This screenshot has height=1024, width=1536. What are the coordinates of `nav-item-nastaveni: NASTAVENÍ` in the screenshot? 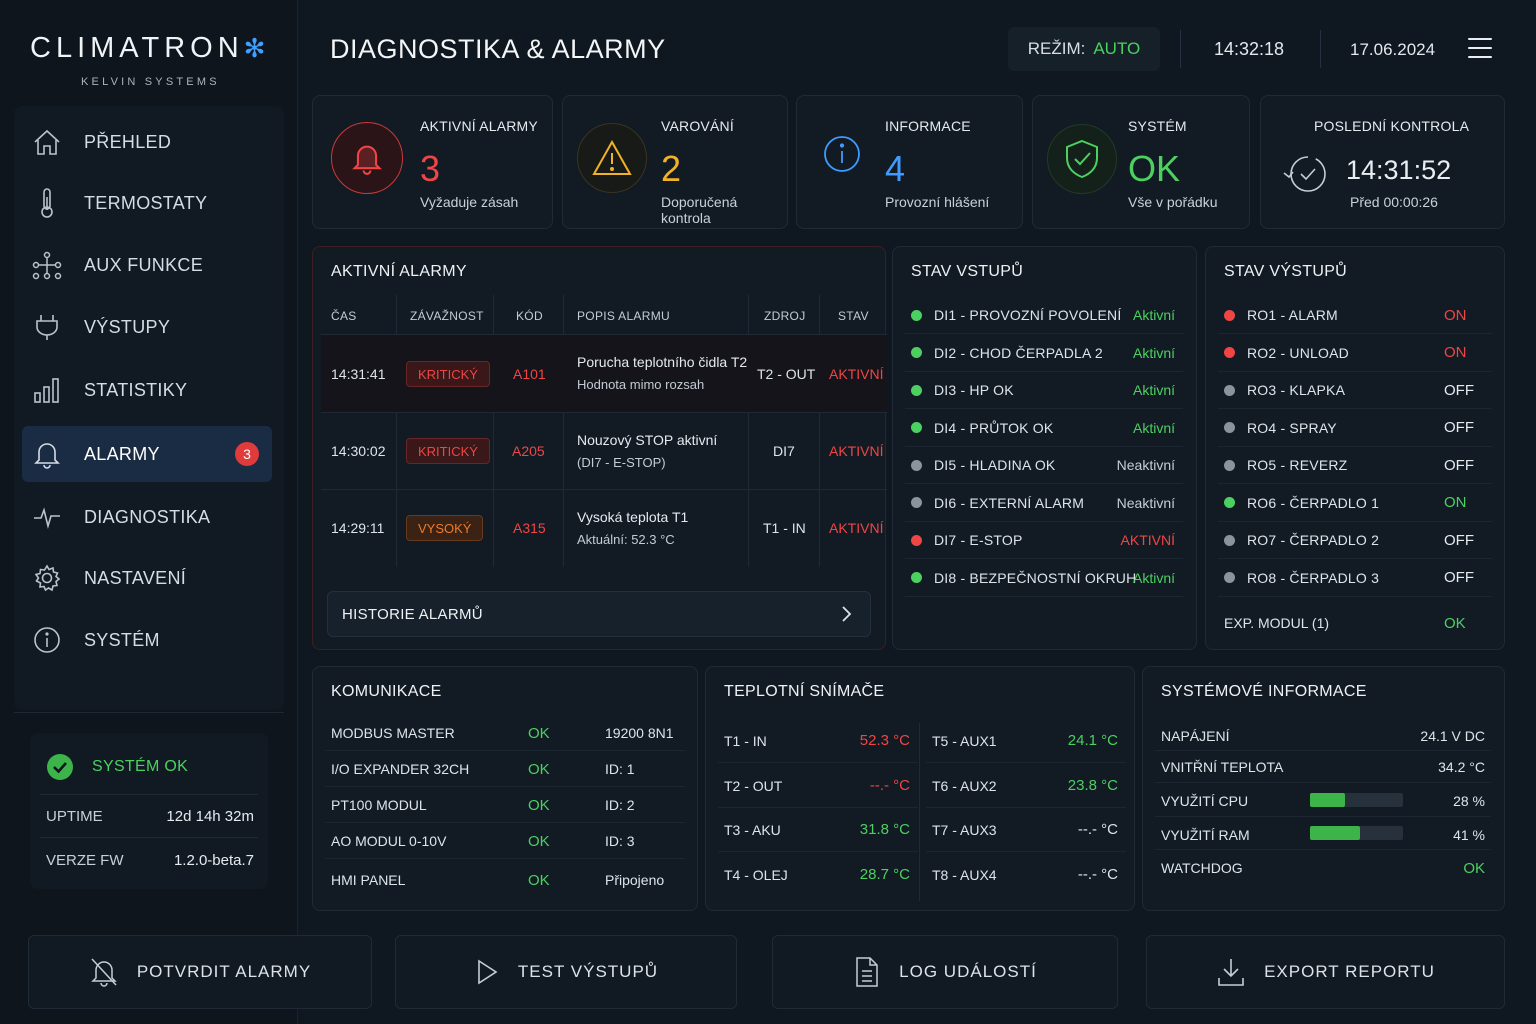 It's located at (147, 578).